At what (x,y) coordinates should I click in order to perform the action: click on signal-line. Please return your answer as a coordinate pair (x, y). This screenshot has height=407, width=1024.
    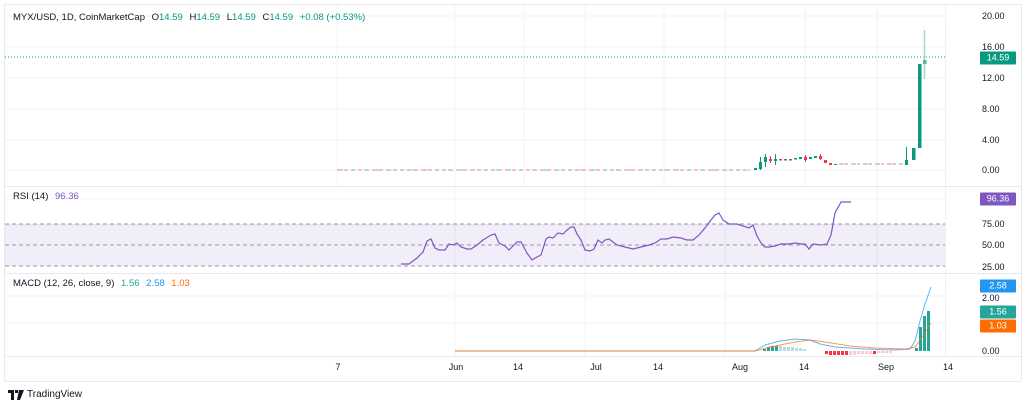
    Looking at the image, I should click on (693, 337).